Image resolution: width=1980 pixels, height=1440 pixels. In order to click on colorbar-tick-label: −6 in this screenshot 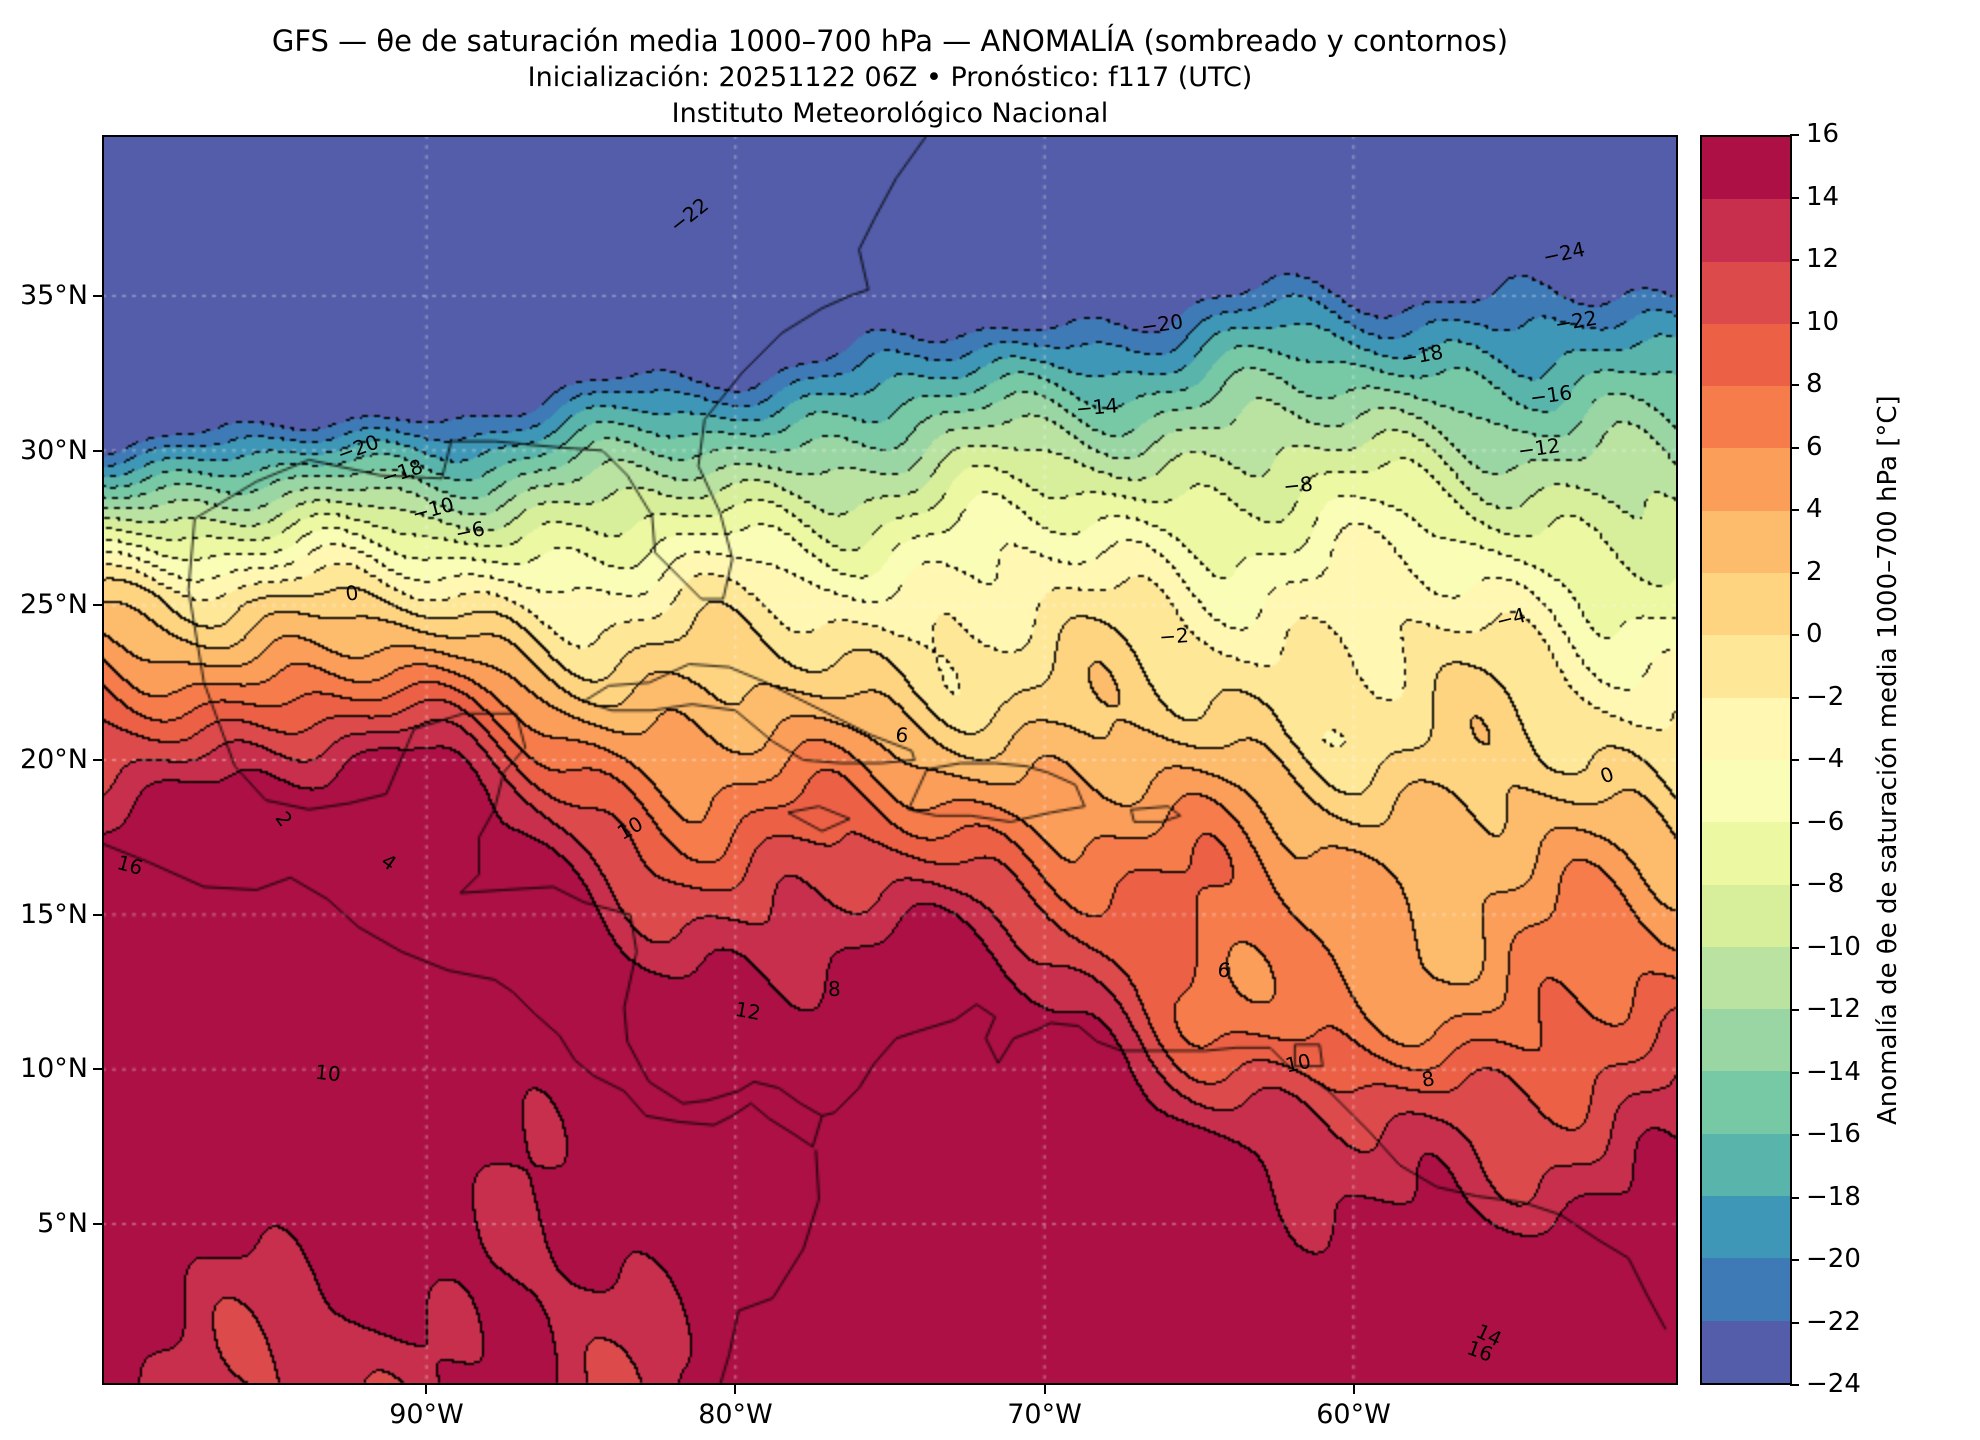, I will do `click(1825, 821)`.